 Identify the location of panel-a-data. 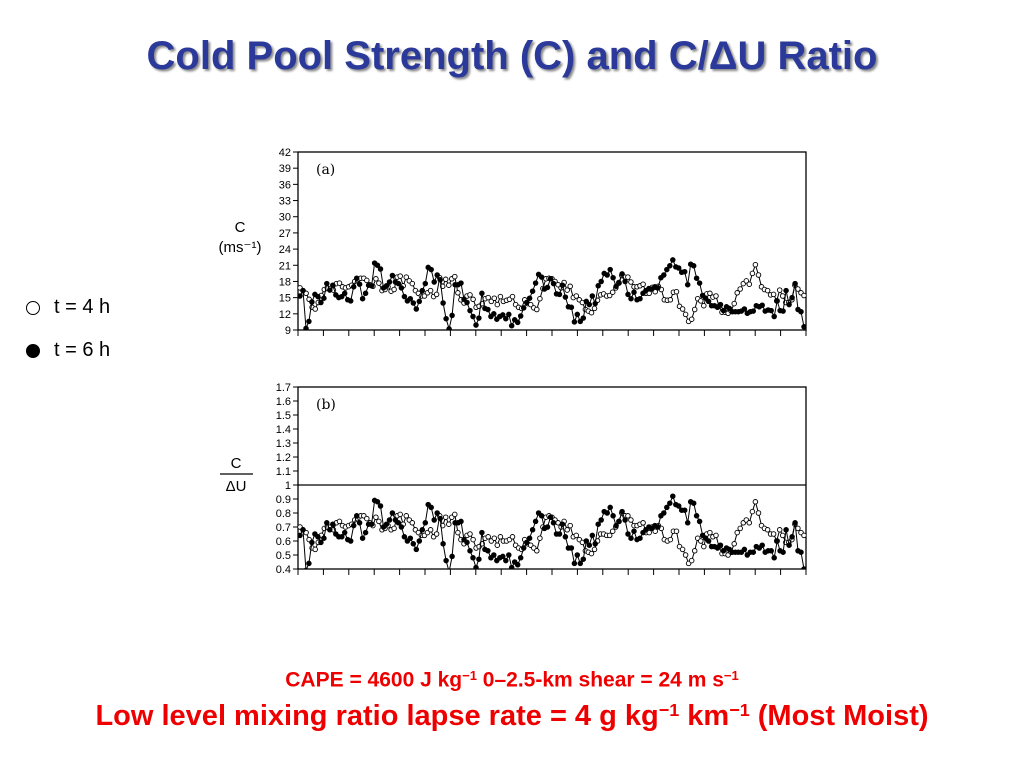
(552, 293).